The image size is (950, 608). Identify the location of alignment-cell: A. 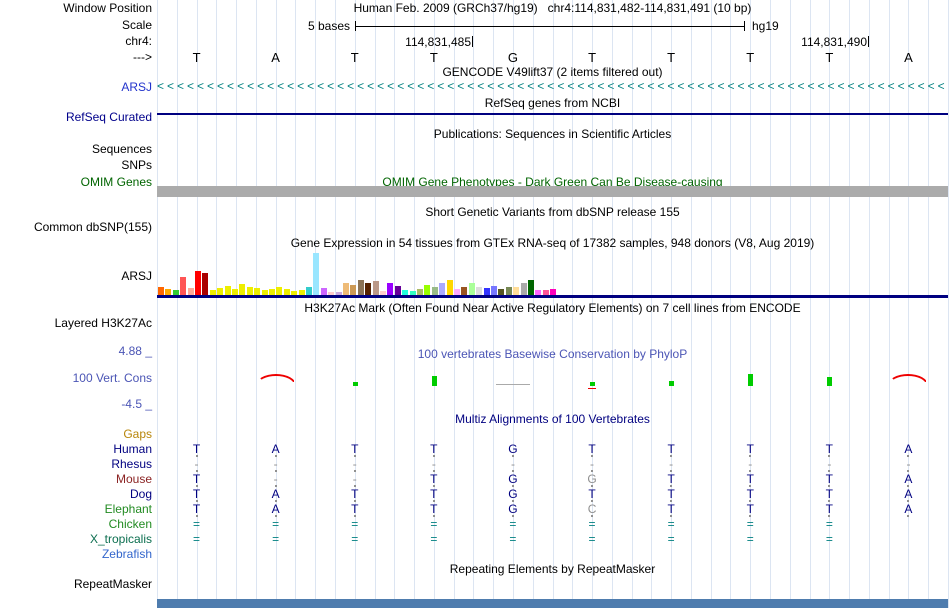
(275, 509).